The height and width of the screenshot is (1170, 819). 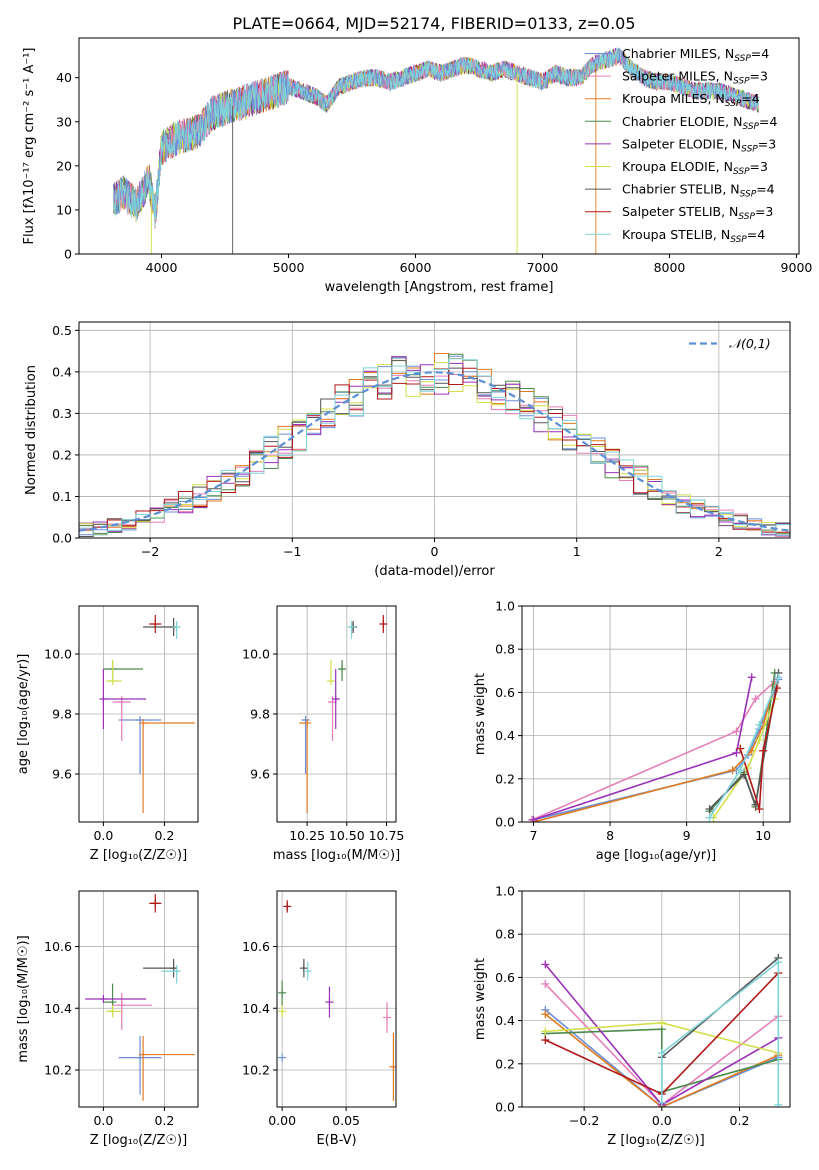 What do you see at coordinates (505, 891) in the screenshot?
I see `y-tick-label: 1.0` at bounding box center [505, 891].